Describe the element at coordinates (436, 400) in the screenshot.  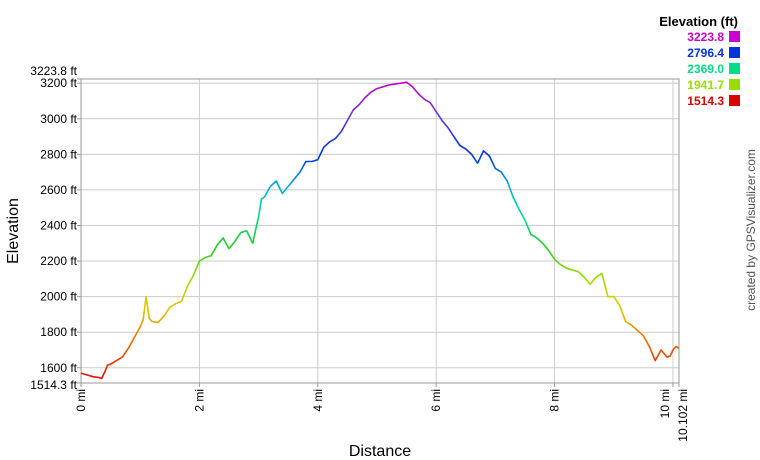
I see `x-tick-label: 6 mi` at that location.